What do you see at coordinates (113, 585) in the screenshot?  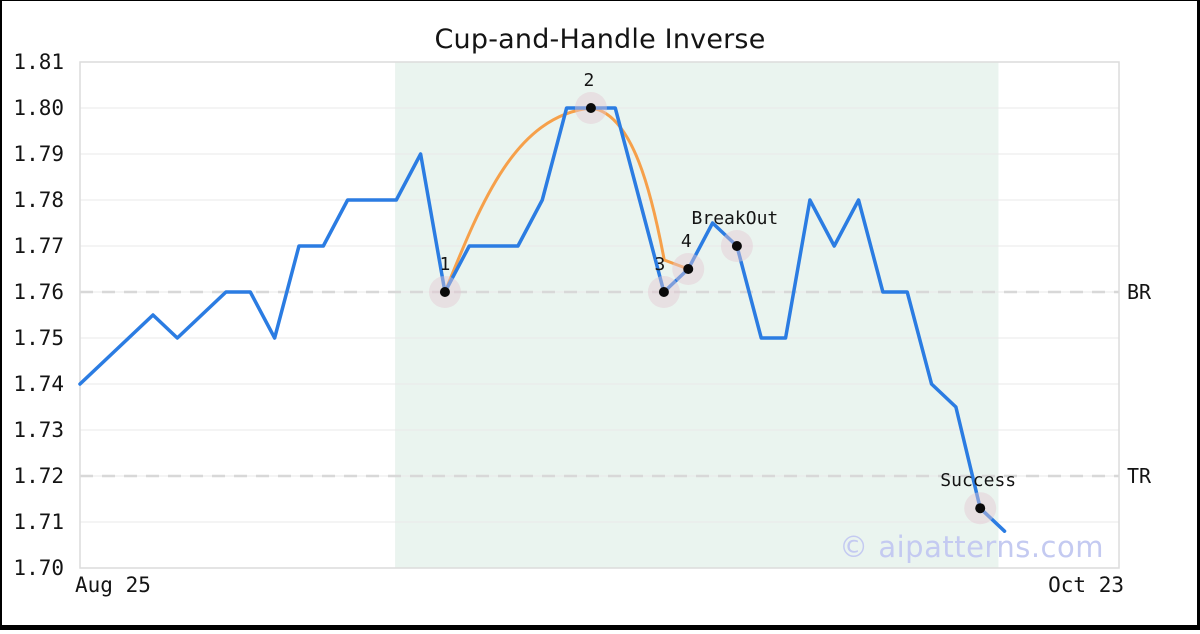 I see `x-axis-start-label: Aug 25` at bounding box center [113, 585].